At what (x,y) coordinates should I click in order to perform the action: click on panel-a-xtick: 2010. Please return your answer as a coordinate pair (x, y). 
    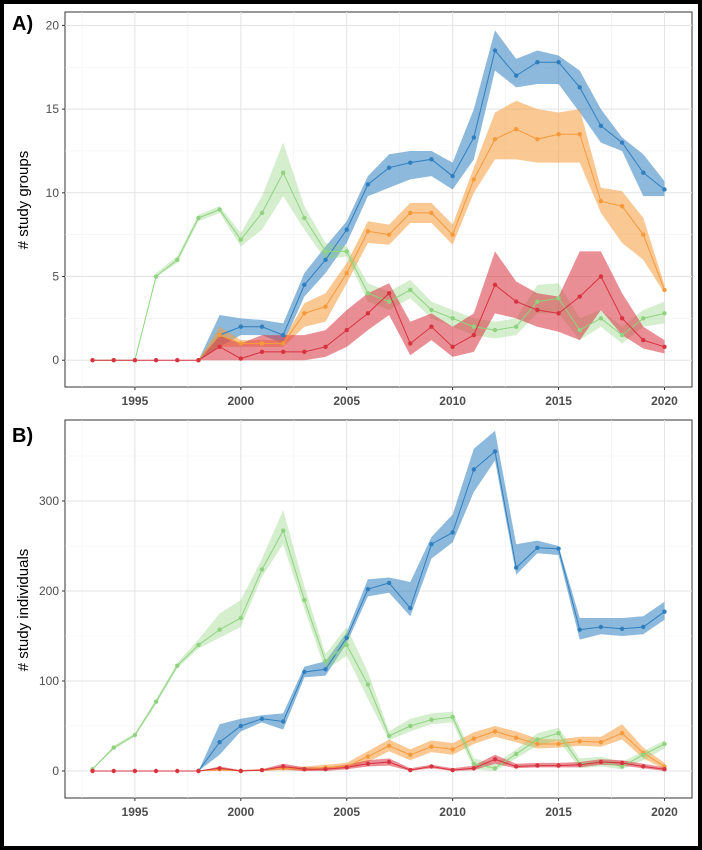
    Looking at the image, I should click on (452, 401).